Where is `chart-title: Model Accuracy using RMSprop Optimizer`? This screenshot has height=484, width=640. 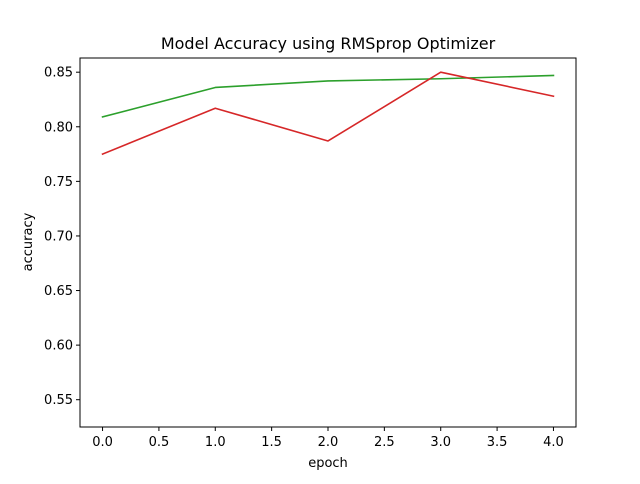
chart-title: Model Accuracy using RMSprop Optimizer is located at coordinates (328, 43).